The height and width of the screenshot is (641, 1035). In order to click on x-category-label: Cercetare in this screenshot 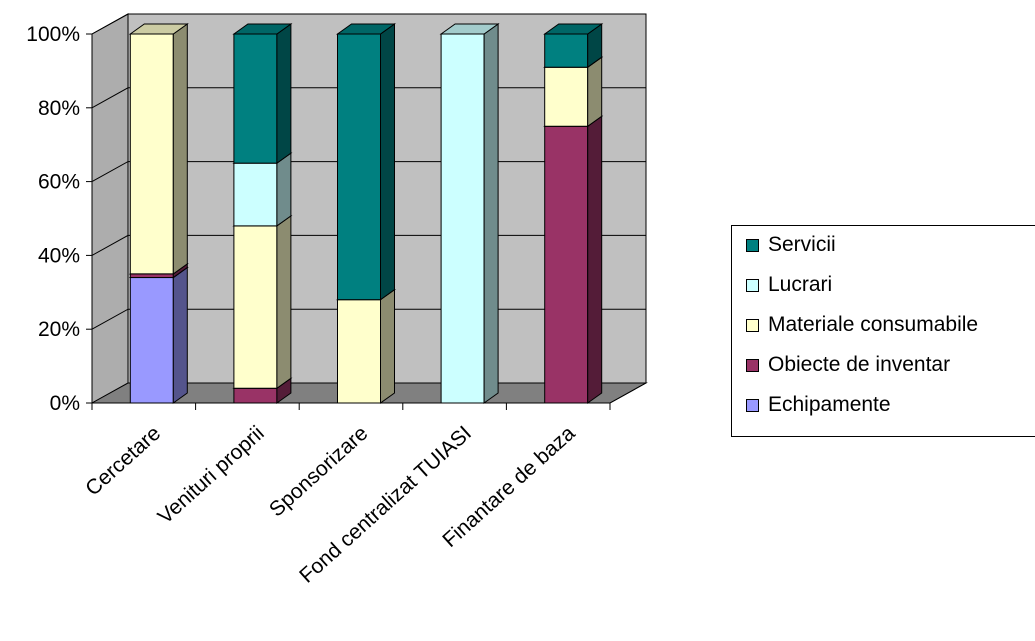, I will do `click(123, 461)`.